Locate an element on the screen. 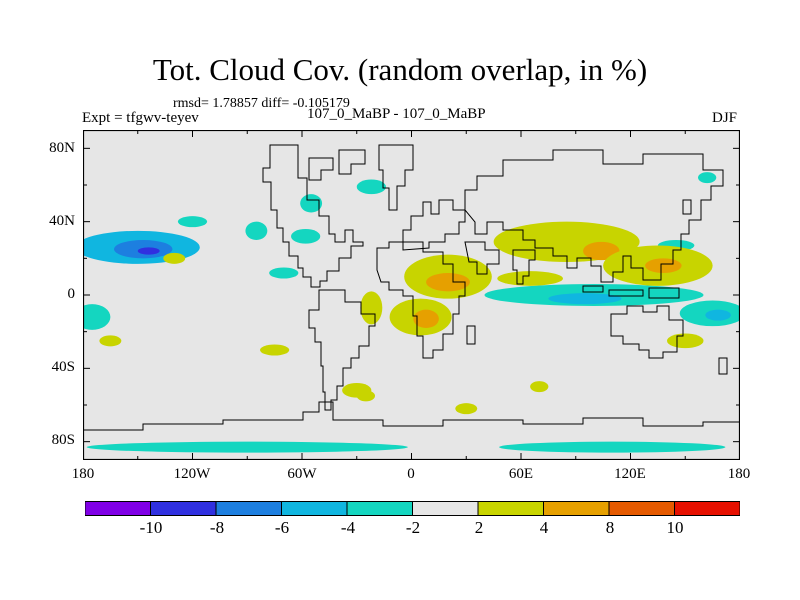 This screenshot has width=800, height=600. rmsd-diff-stats: rmsd= 1.78857 diff= -0.105179 is located at coordinates (261, 103).